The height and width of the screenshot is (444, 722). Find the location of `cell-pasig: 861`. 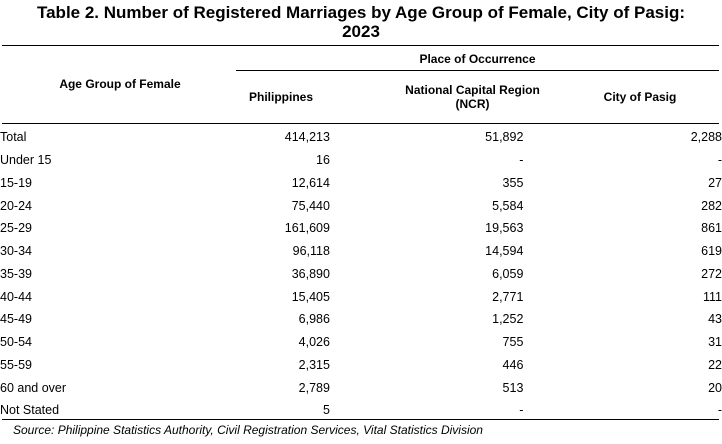

cell-pasig: 861 is located at coordinates (711, 228).